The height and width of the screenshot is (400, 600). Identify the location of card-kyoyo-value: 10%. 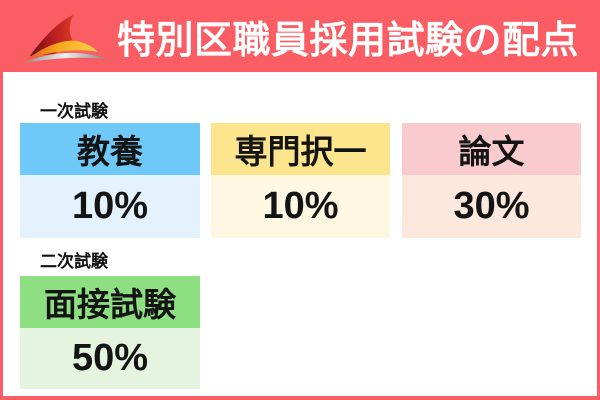
(110, 206).